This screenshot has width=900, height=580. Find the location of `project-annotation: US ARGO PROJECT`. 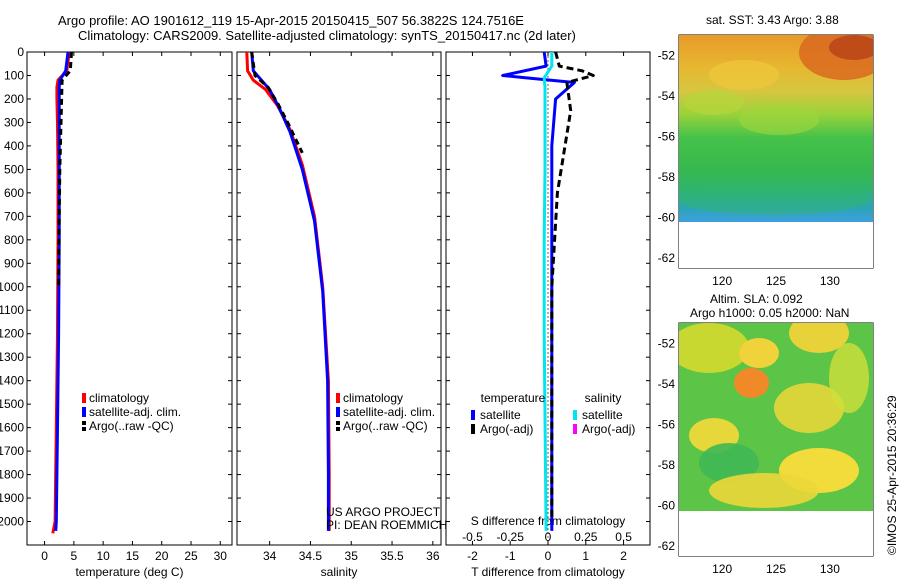

project-annotation: US ARGO PROJECT is located at coordinates (383, 512).